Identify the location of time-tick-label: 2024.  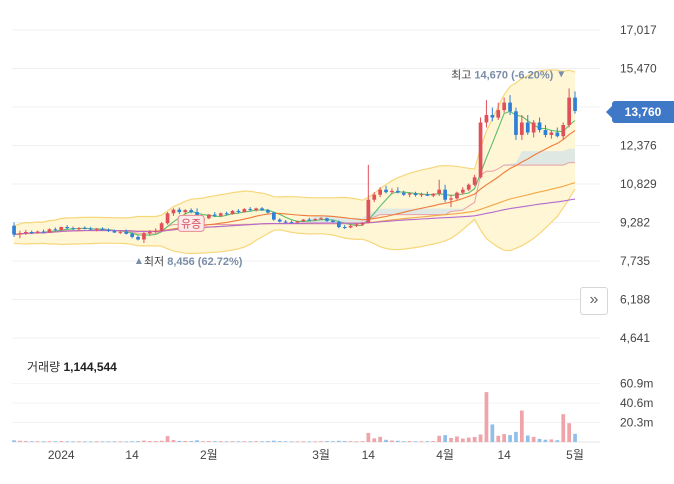
(61, 455).